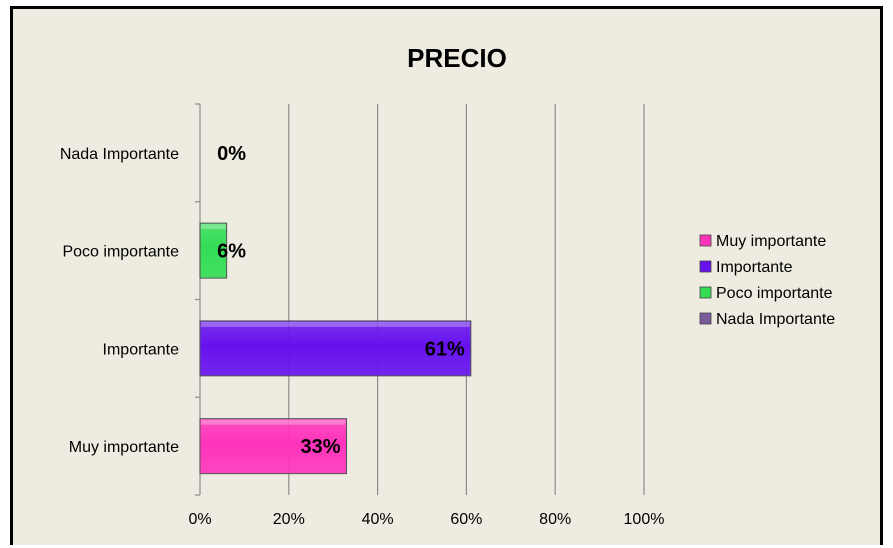 Image resolution: width=893 pixels, height=548 pixels. Describe the element at coordinates (466, 519) in the screenshot. I see `x-tick-label-60: 60%` at that location.